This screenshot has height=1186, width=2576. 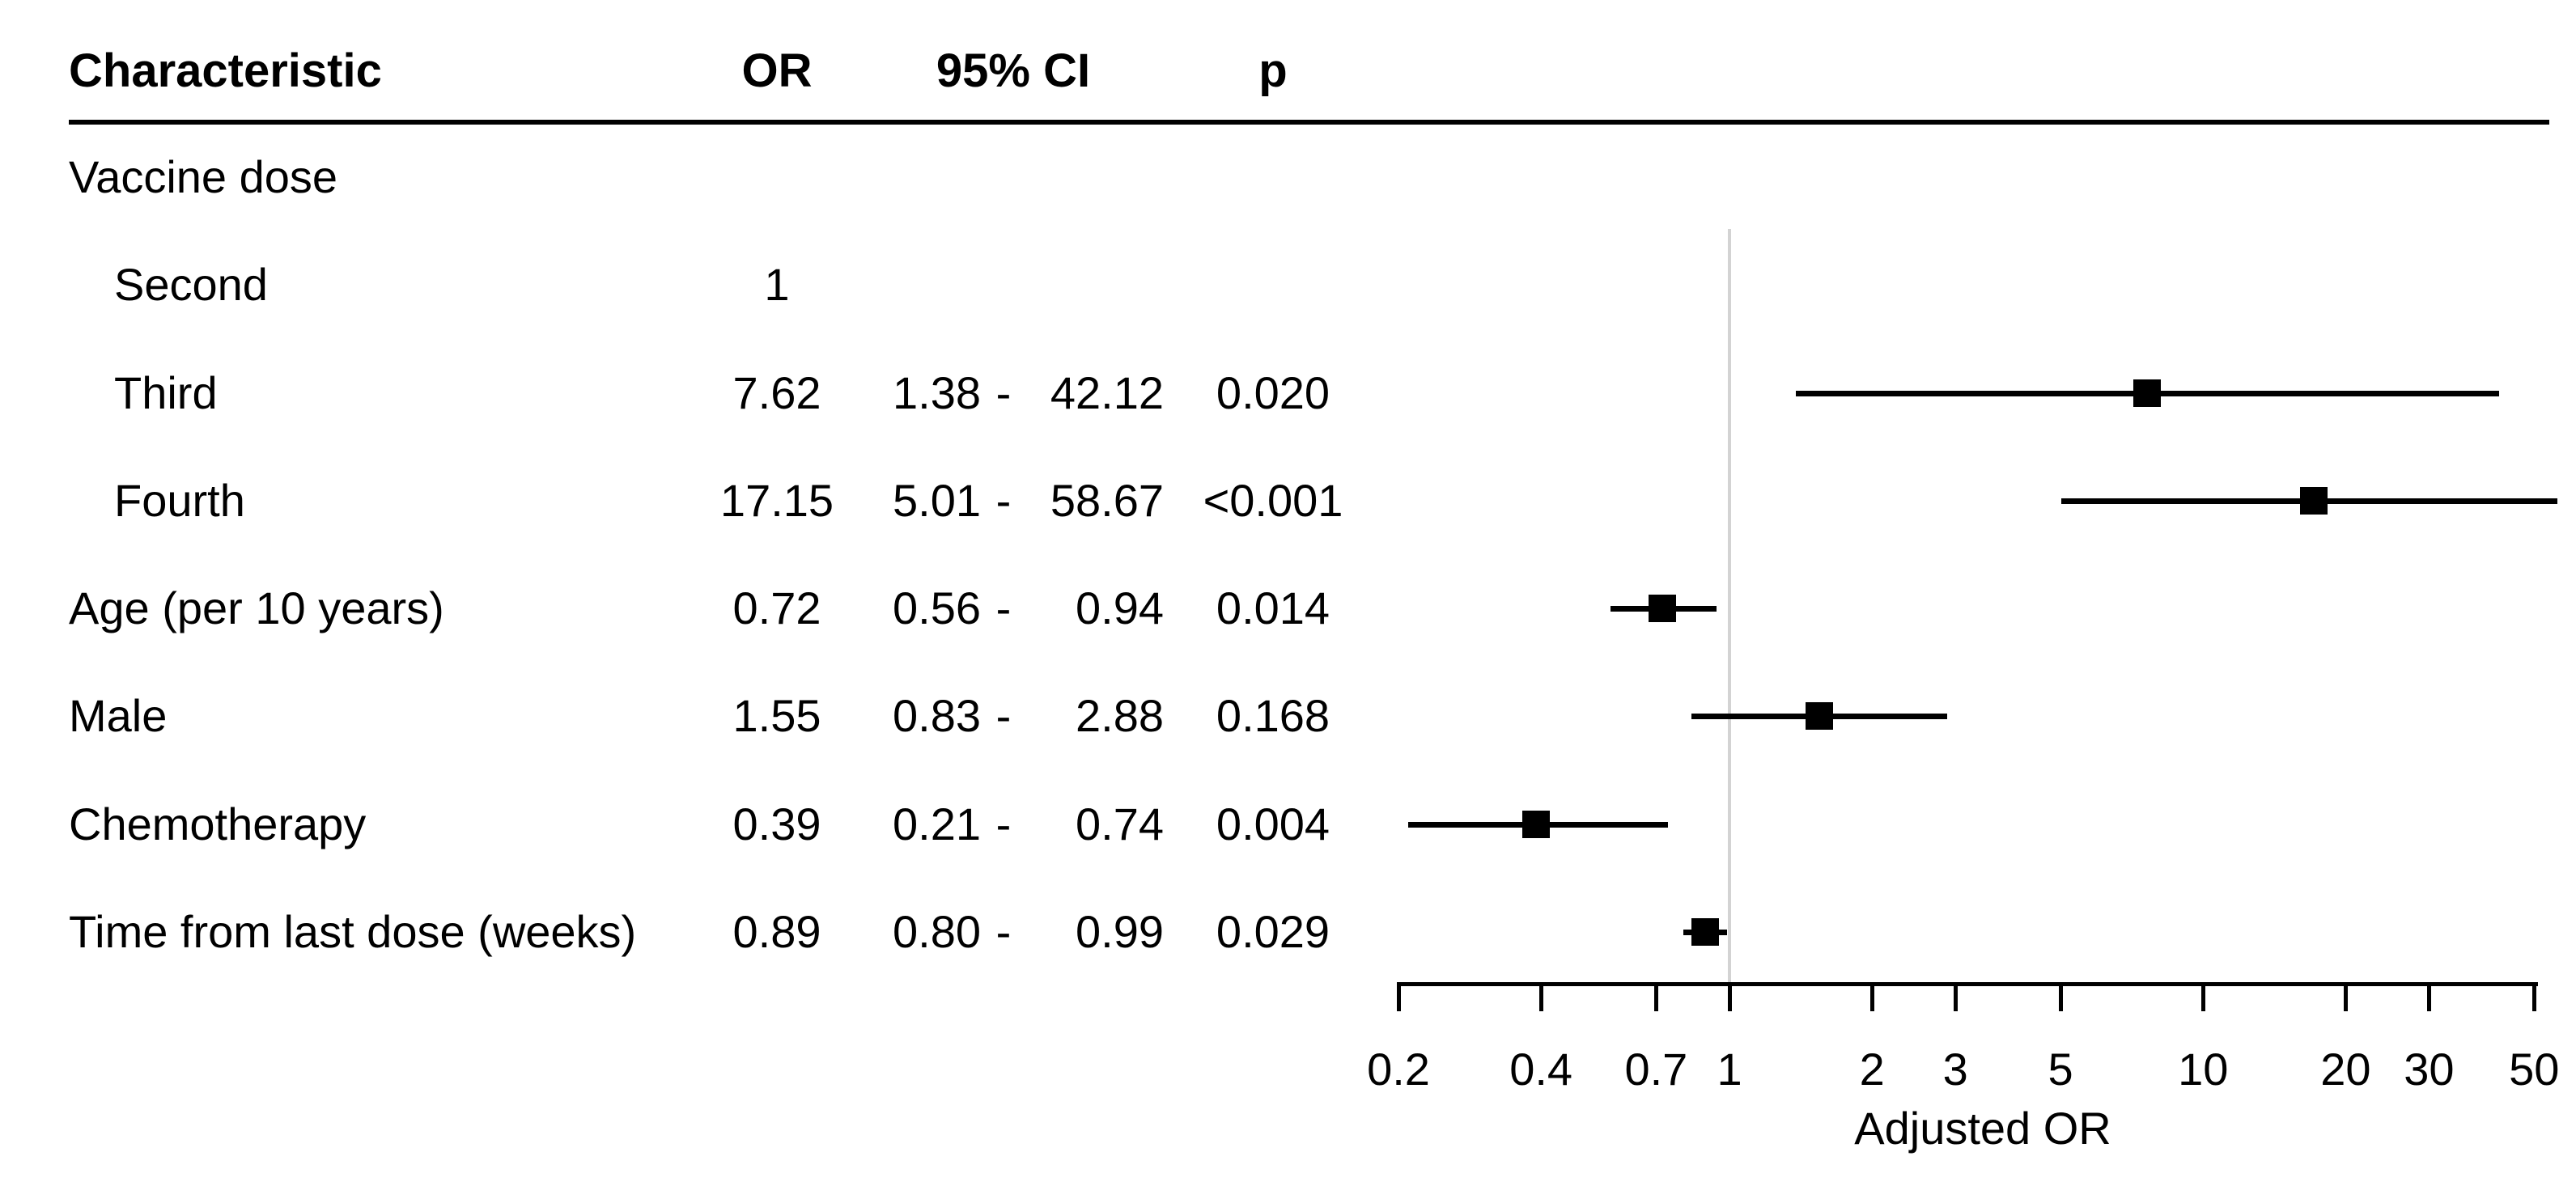 I want to click on col-header-p: p, so click(x=1273, y=70).